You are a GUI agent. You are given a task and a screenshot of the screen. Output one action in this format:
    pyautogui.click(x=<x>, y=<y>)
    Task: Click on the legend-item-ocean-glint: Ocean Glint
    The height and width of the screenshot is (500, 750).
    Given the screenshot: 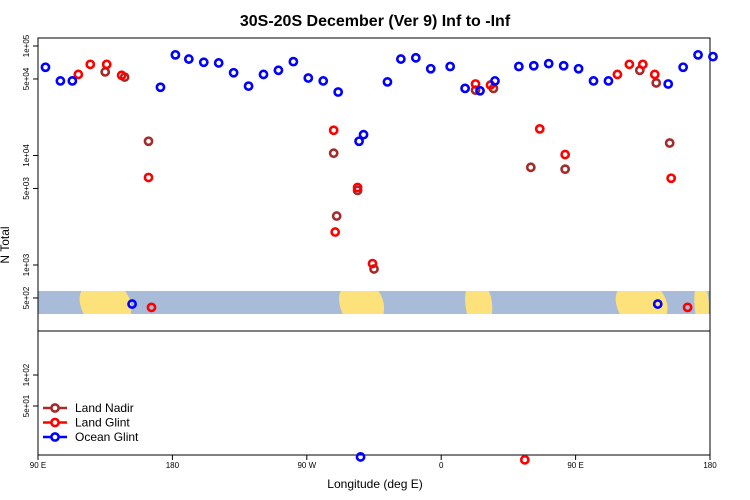 What is the action you would take?
    pyautogui.click(x=91, y=437)
    